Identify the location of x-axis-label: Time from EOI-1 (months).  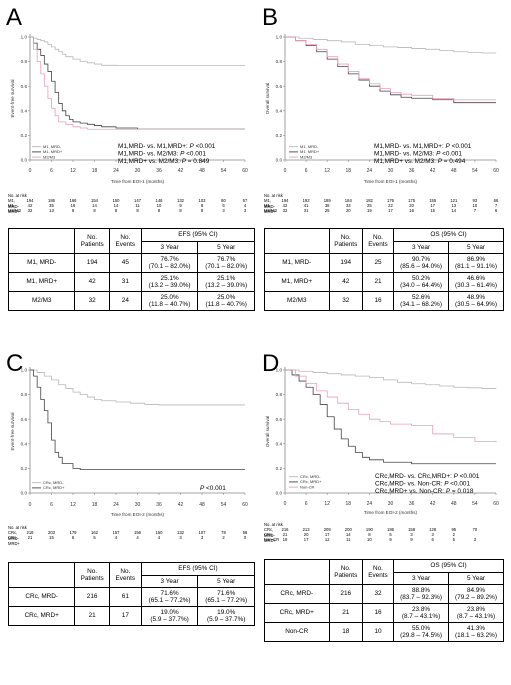
(138, 181).